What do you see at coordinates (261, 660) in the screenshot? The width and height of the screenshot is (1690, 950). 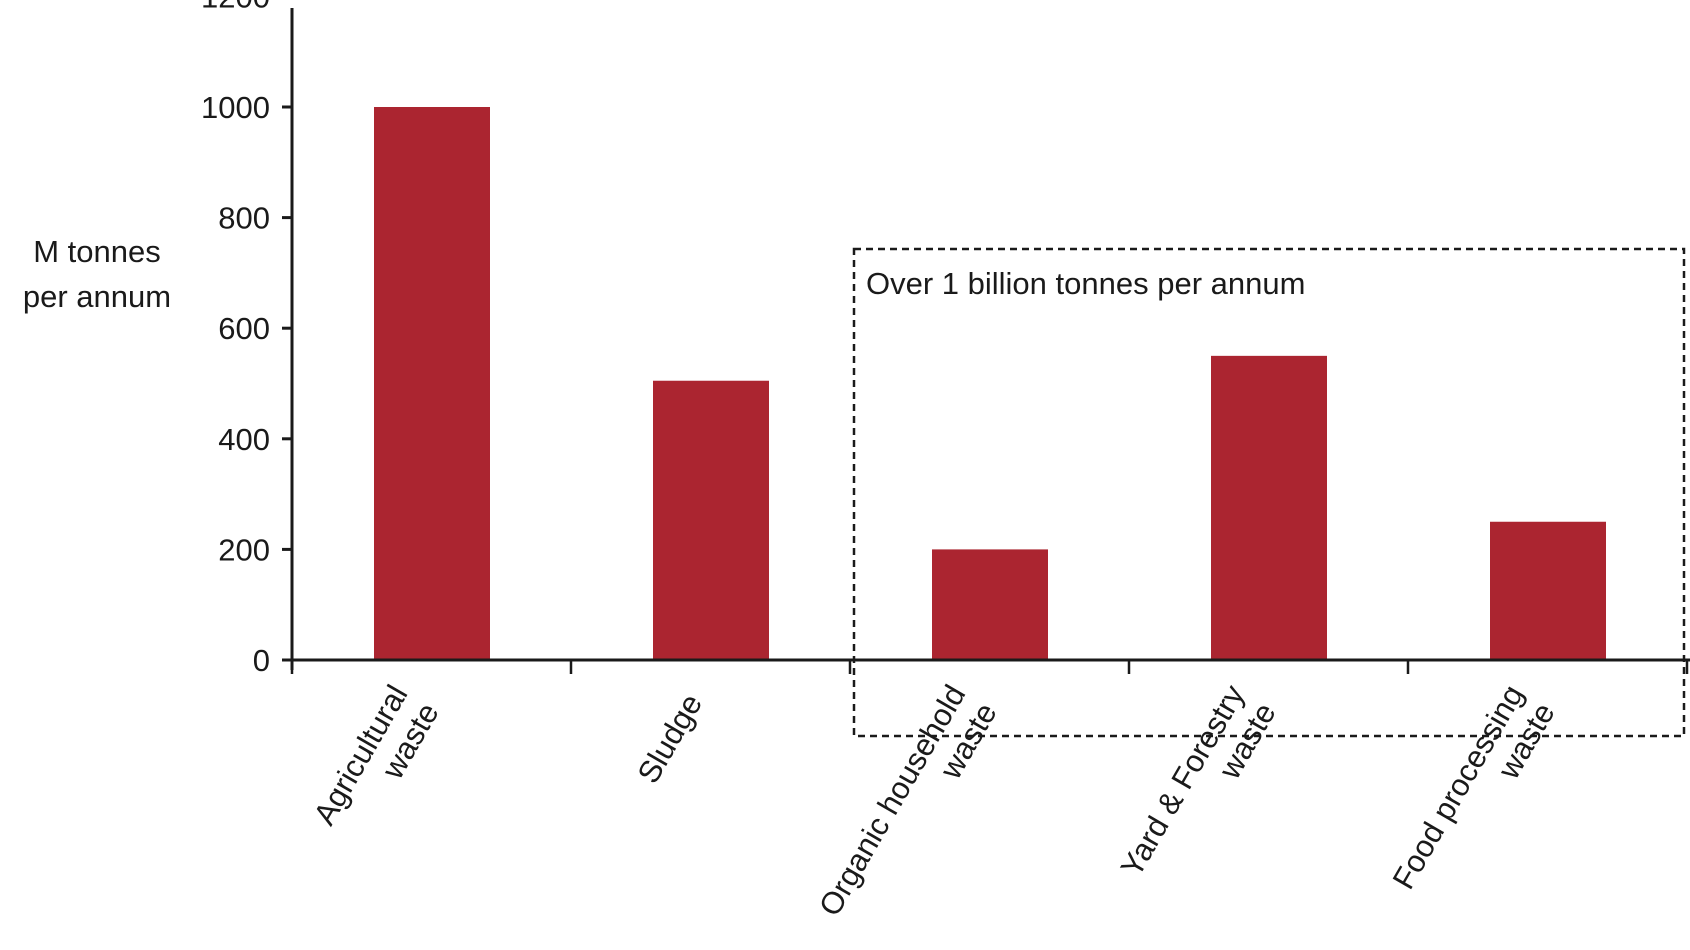 I see `y-tick-label: 0` at bounding box center [261, 660].